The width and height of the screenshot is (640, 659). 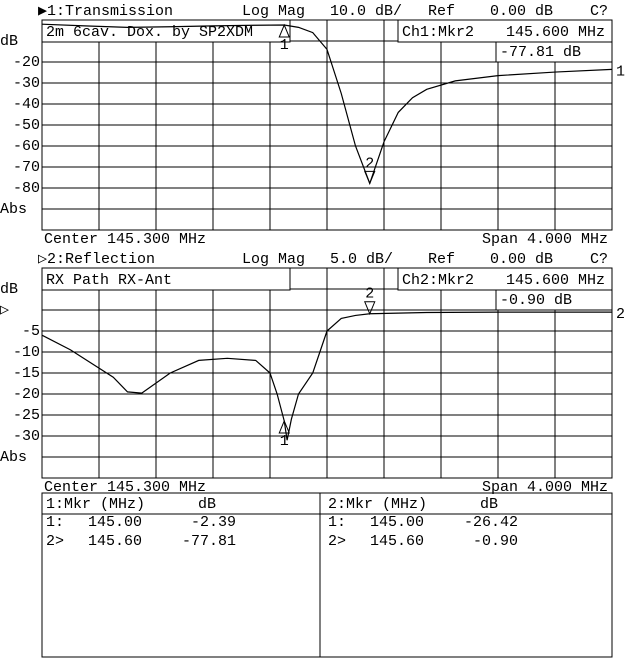 I want to click on readout-channel: Ch2:Mkr2, so click(x=438, y=280).